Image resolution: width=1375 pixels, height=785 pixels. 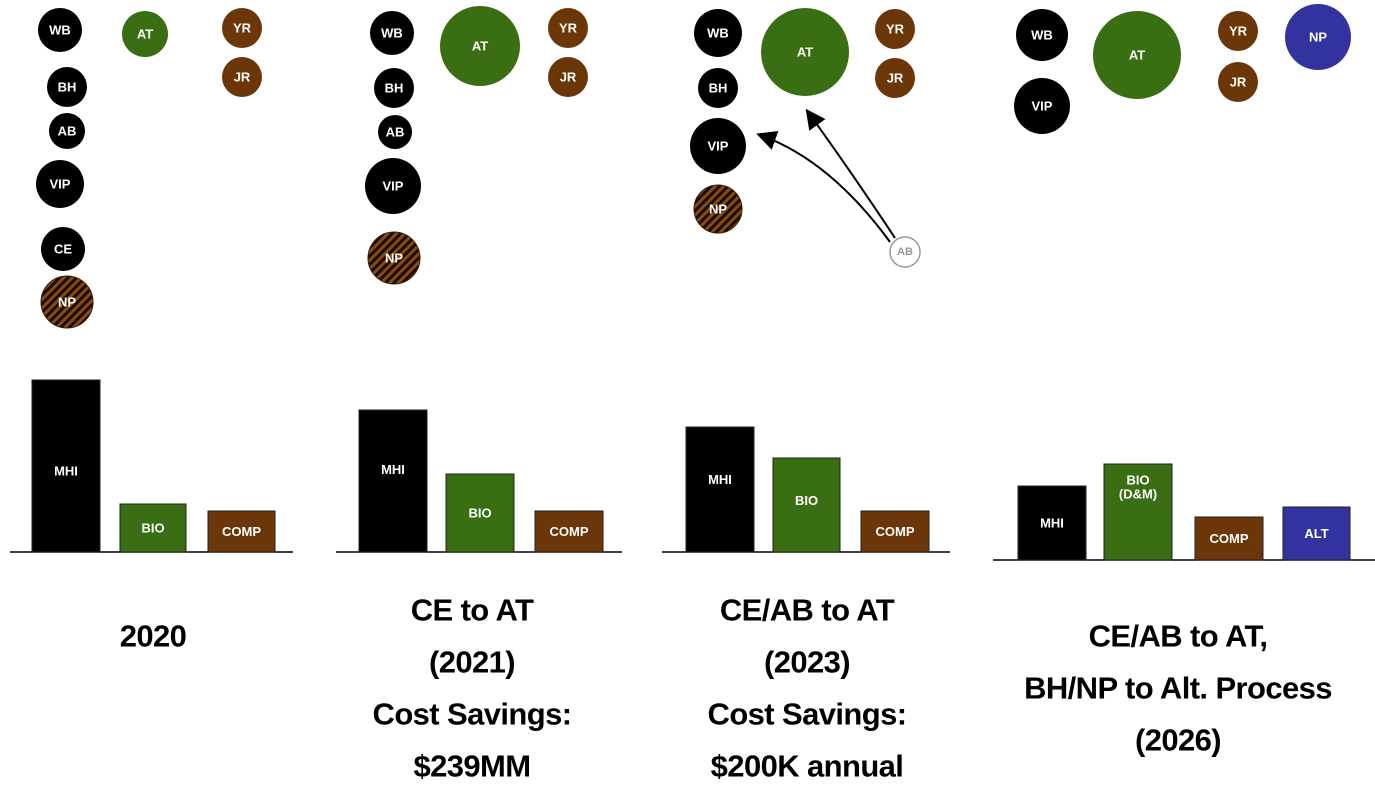 What do you see at coordinates (807, 662) in the screenshot?
I see `caption-line: (2023)` at bounding box center [807, 662].